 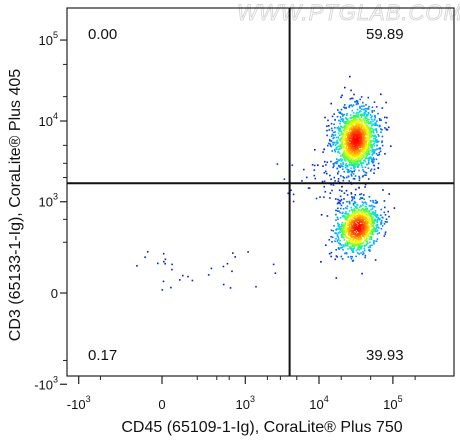 What do you see at coordinates (318, 403) in the screenshot?
I see `x-tick-label: 104` at bounding box center [318, 403].